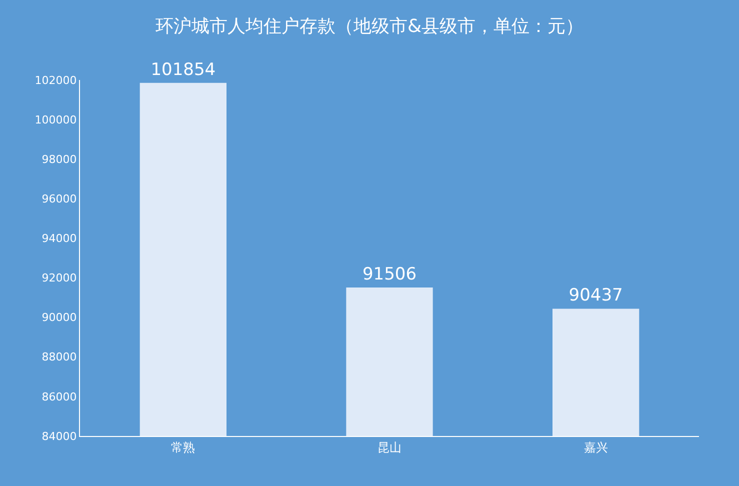  Describe the element at coordinates (390, 447) in the screenshot. I see `x-tick-label: 昆山` at that location.